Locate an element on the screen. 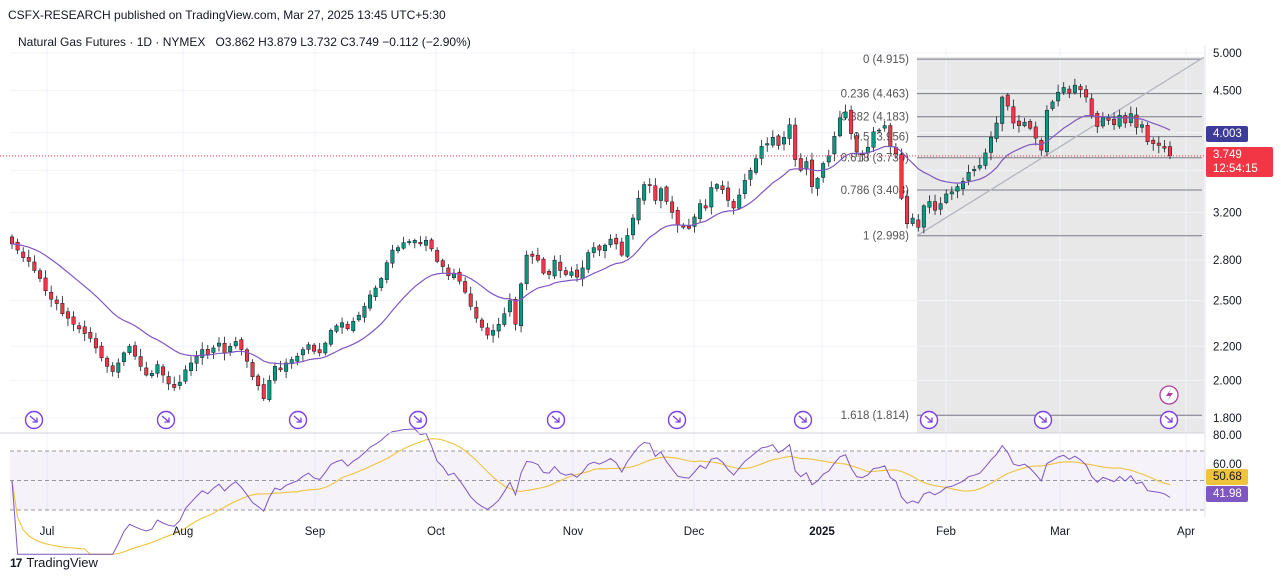 The image size is (1281, 581). time-tick-label: Oct is located at coordinates (436, 532).